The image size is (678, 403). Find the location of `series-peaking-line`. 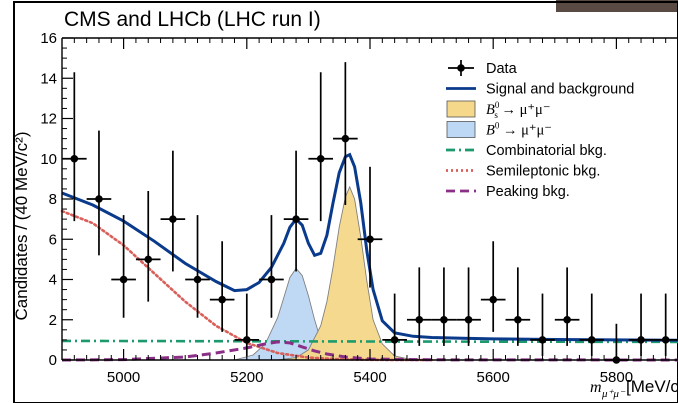

series-peaking-line is located at coordinates (369, 351).